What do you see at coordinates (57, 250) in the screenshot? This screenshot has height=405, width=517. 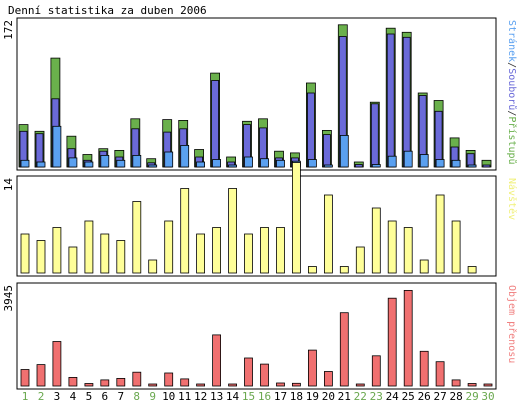 I see `bar-návštěv-day-3` at bounding box center [57, 250].